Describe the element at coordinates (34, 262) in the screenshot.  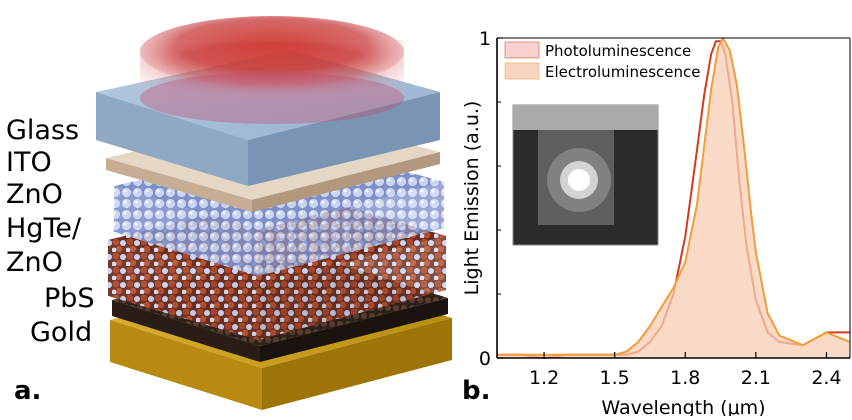
I see `layer-label-zno-2: ZnO` at that location.